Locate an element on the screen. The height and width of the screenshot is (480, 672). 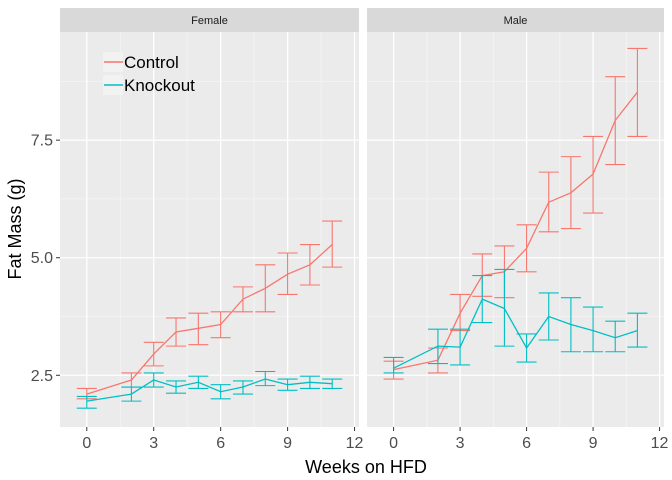
panel-title: Male is located at coordinates (516, 21).